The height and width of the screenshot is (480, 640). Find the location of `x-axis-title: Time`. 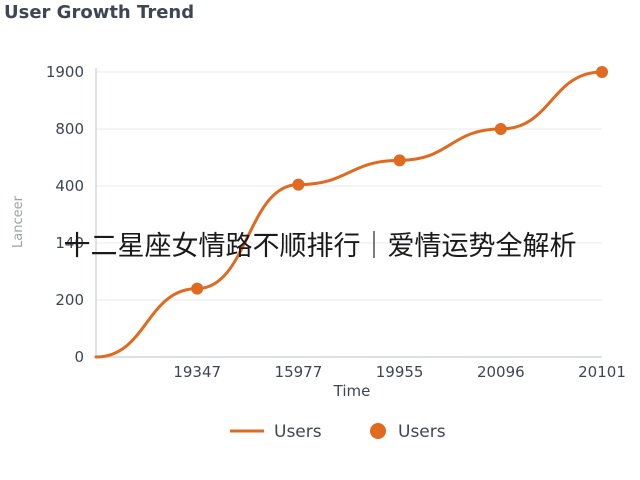

x-axis-title: Time is located at coordinates (352, 391).